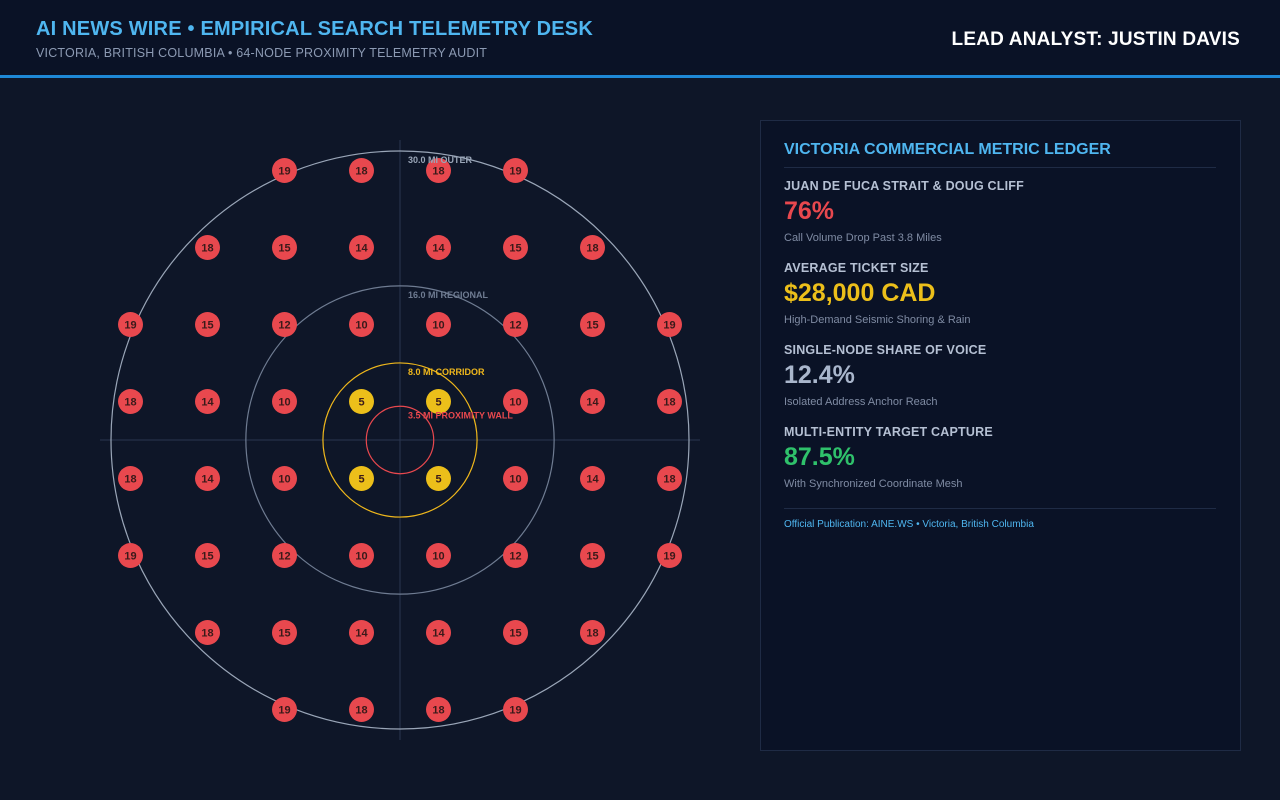  What do you see at coordinates (888, 432) in the screenshot?
I see `metric-label: MULTI-ENTITY TARGET CAPTURE` at bounding box center [888, 432].